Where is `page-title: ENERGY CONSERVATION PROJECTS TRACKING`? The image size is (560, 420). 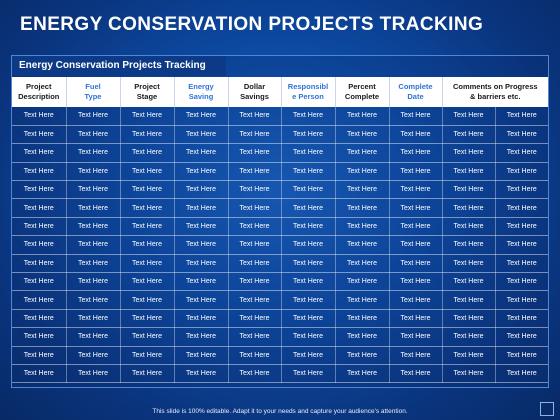
page-title: ENERGY CONSERVATION PROJECTS TRACKING is located at coordinates (252, 24).